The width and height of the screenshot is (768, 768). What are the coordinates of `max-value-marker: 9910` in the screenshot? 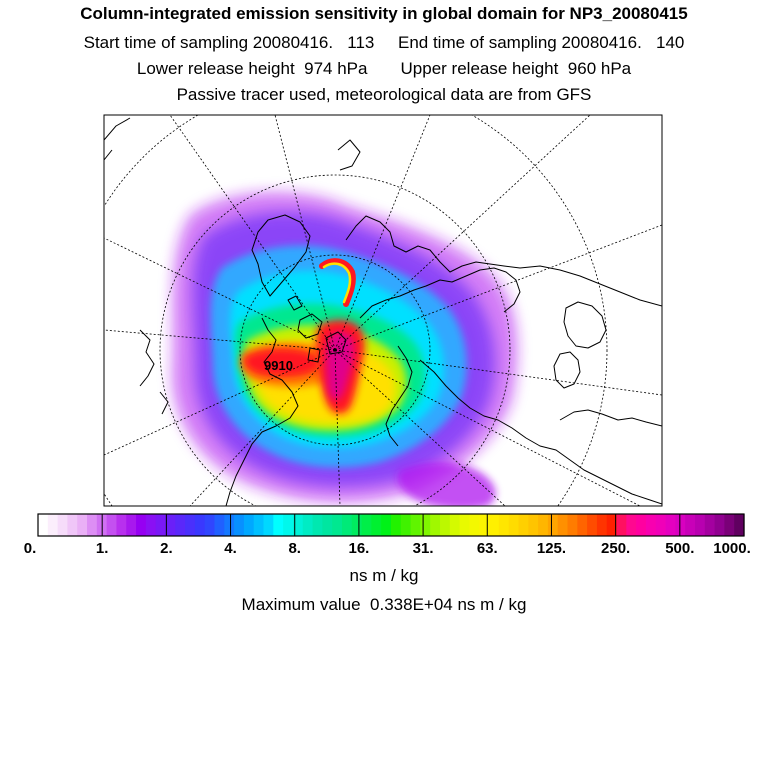 It's located at (278, 365).